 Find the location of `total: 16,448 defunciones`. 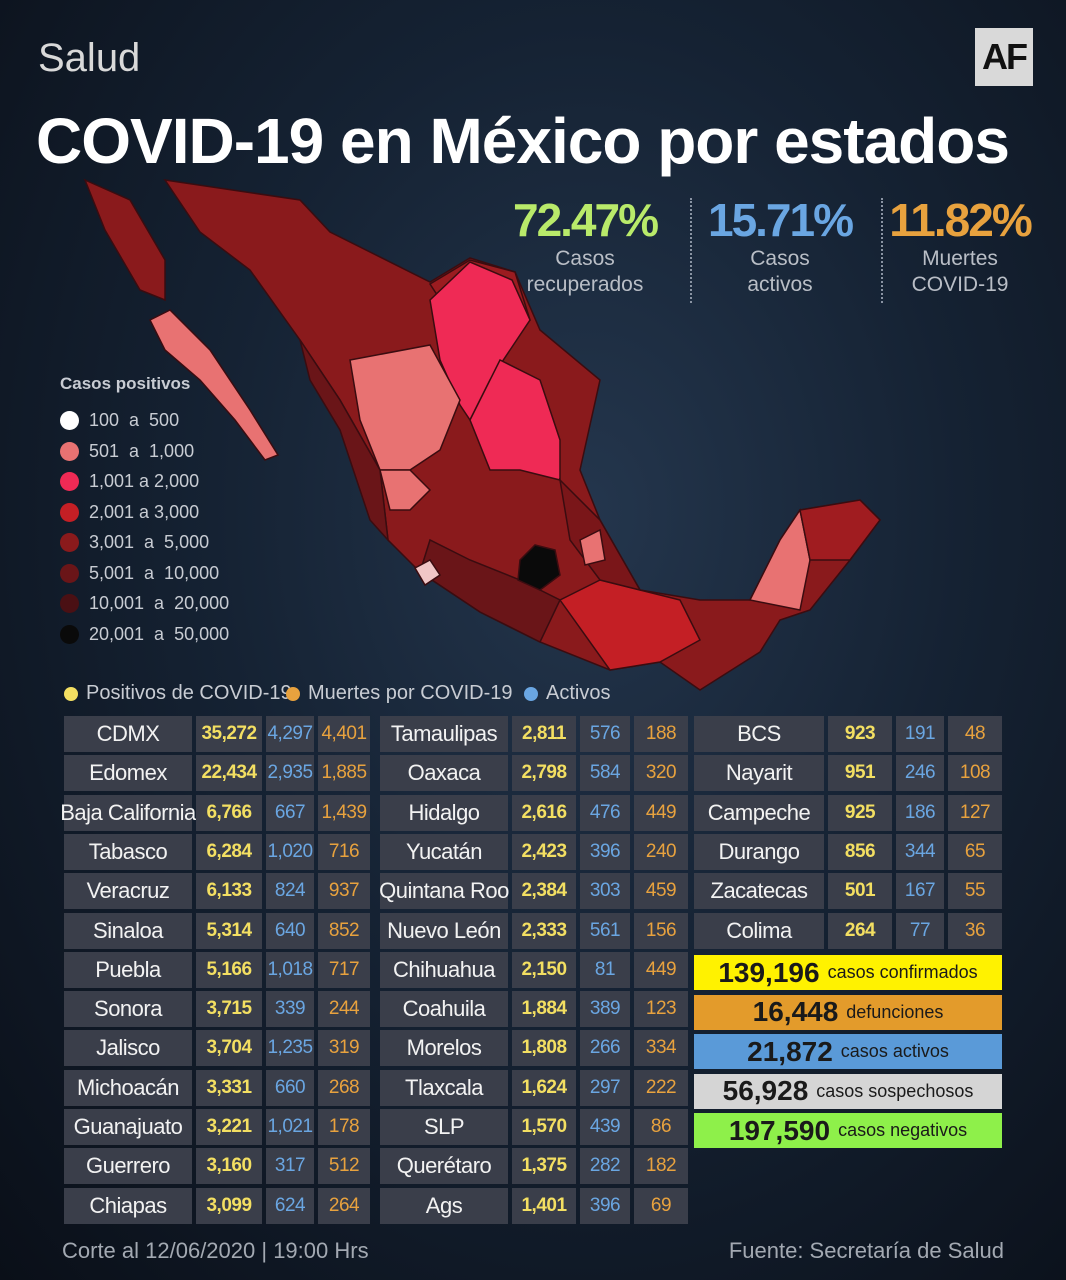

total: 16,448 defunciones is located at coordinates (848, 1012).